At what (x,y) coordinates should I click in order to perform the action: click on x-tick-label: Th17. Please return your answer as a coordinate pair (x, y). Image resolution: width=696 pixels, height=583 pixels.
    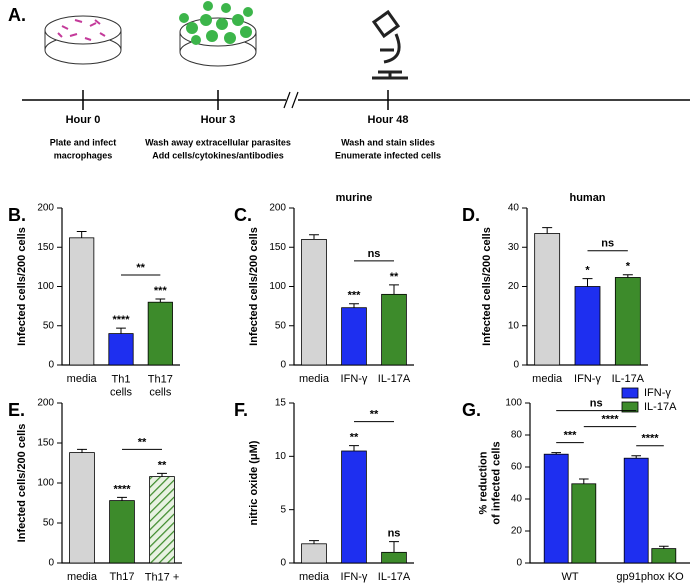
    Looking at the image, I should click on (121, 577).